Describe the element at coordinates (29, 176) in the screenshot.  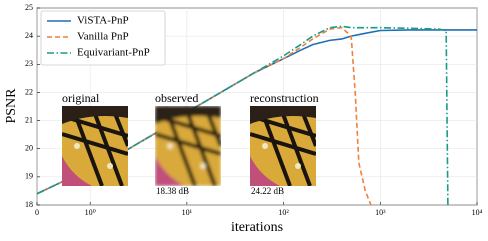
I see `y-tick-label: 19` at that location.